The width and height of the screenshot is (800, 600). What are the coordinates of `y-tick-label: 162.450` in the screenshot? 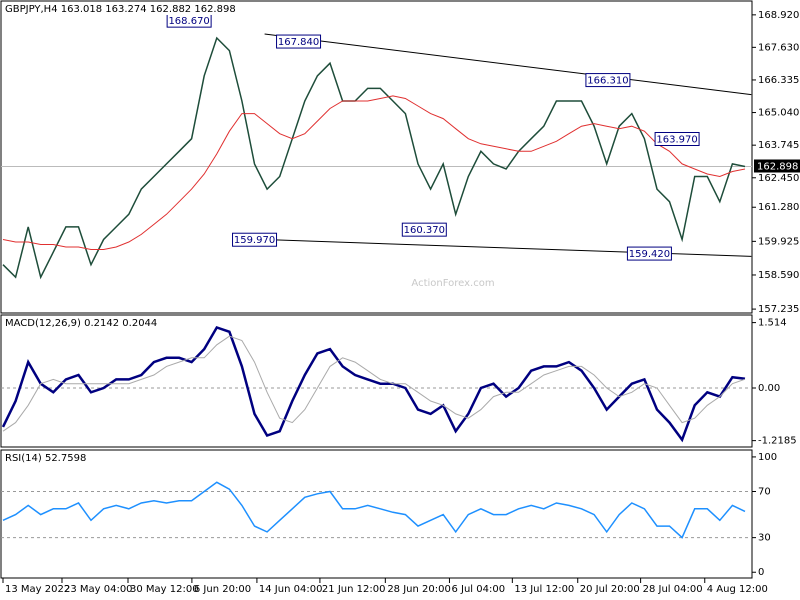 It's located at (778, 178).